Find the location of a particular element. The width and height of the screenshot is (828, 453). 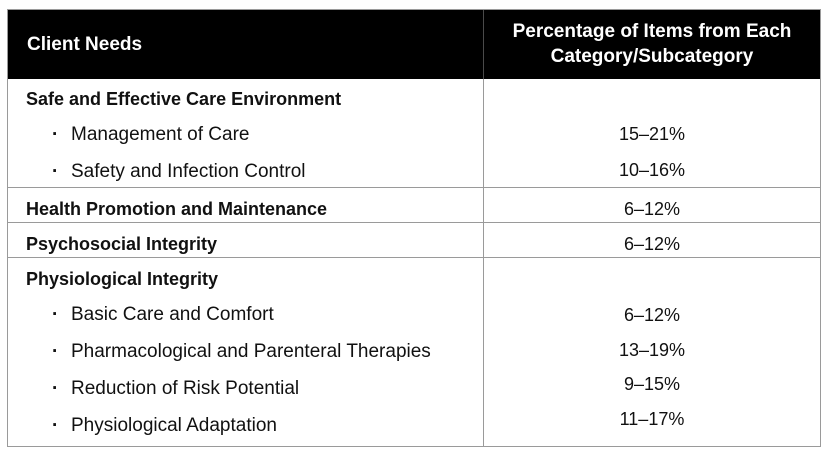

column-divider is located at coordinates (483, 262).